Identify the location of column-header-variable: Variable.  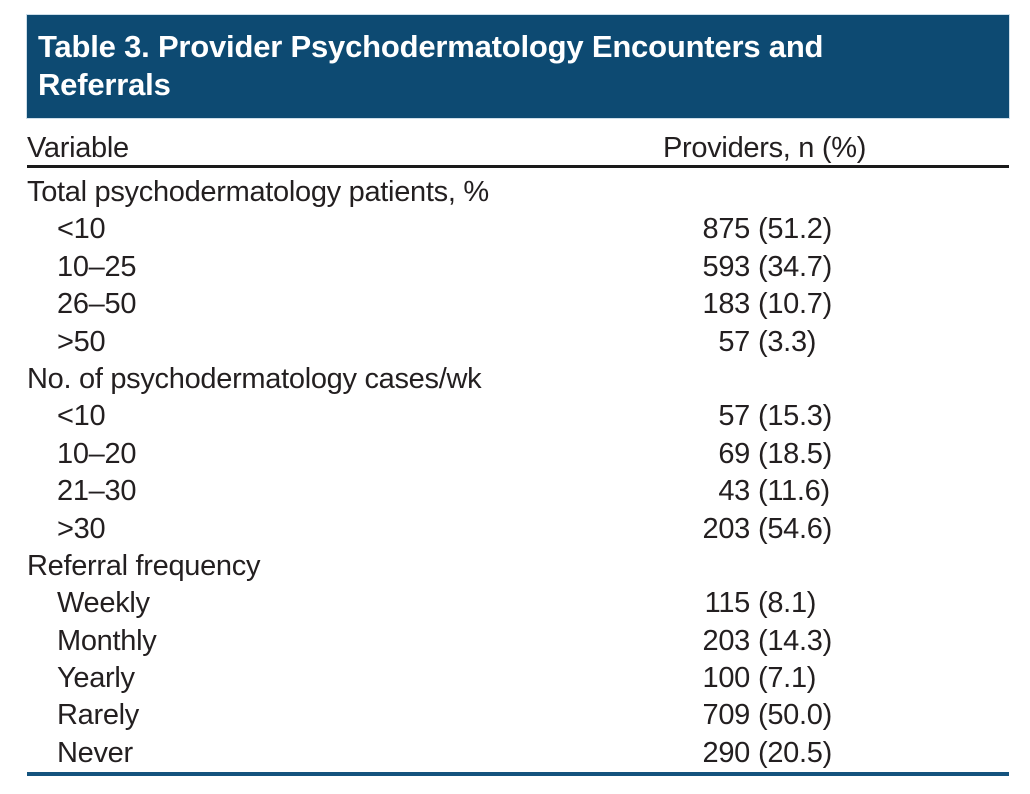
(78, 148).